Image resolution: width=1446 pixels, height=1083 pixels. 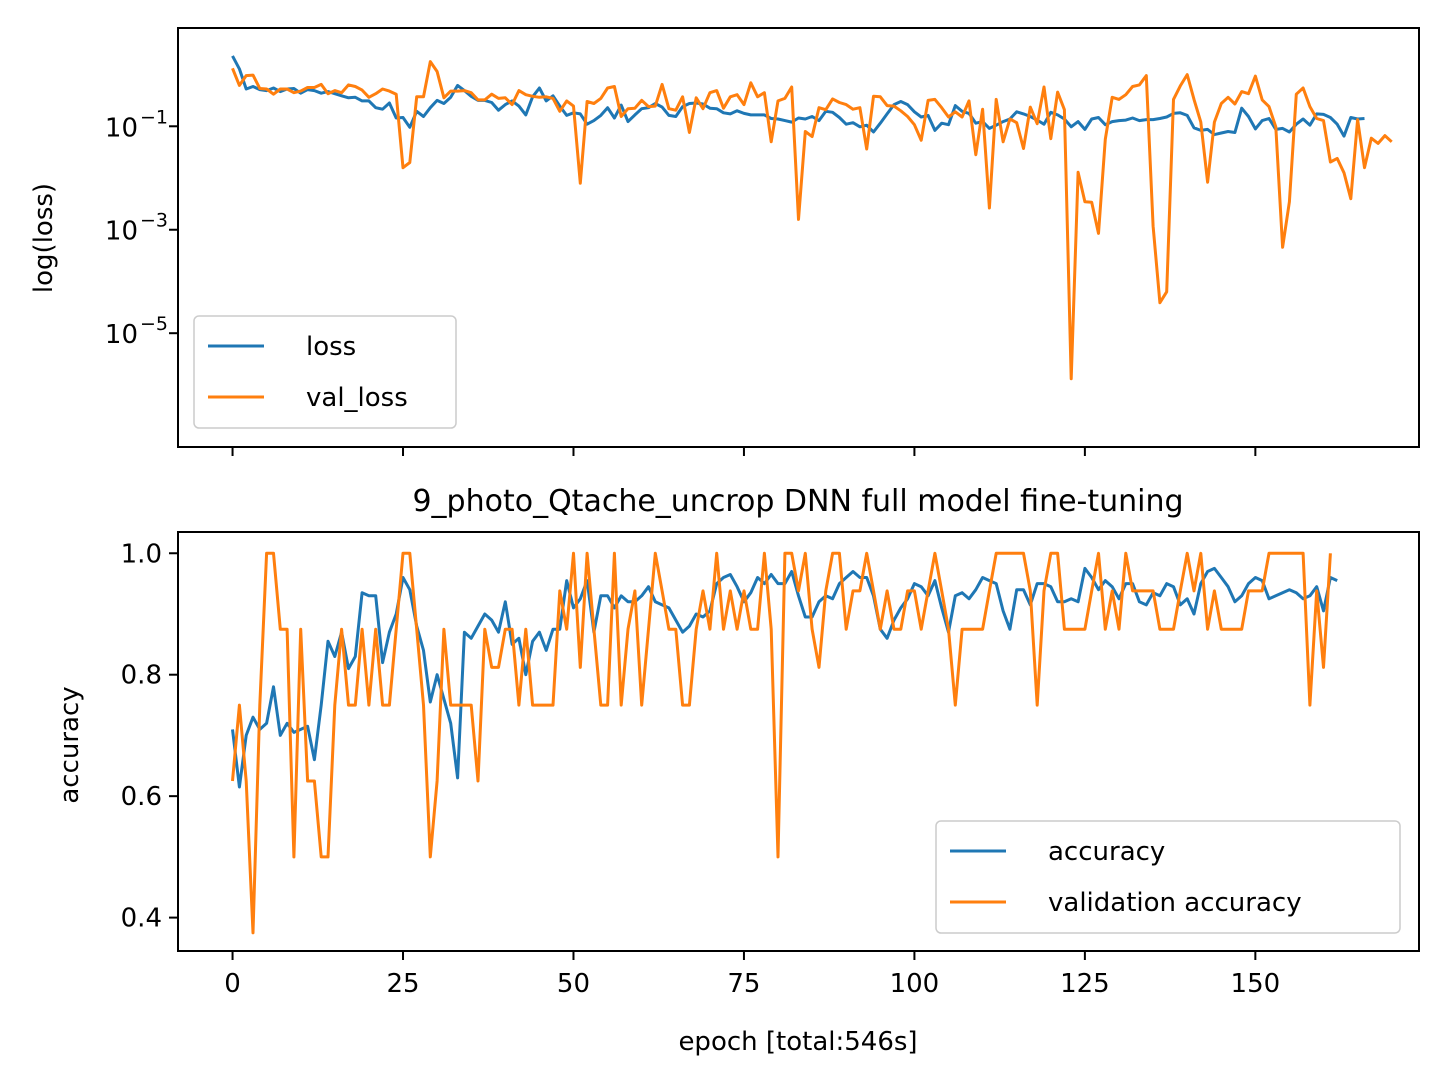 What do you see at coordinates (798, 96) in the screenshot?
I see `loss-line` at bounding box center [798, 96].